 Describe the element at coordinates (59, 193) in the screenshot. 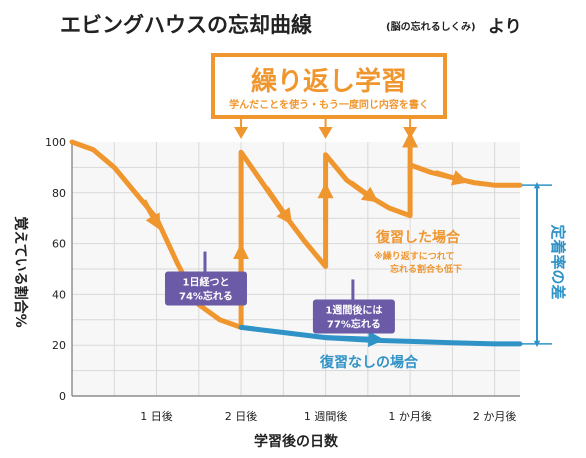

I see `y-tick-label: 80` at that location.